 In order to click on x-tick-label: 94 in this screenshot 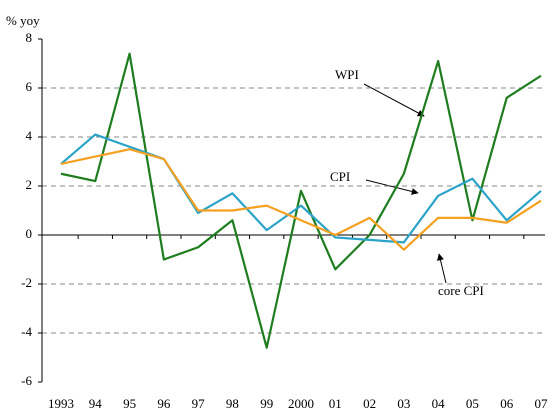, I will do `click(96, 403)`.